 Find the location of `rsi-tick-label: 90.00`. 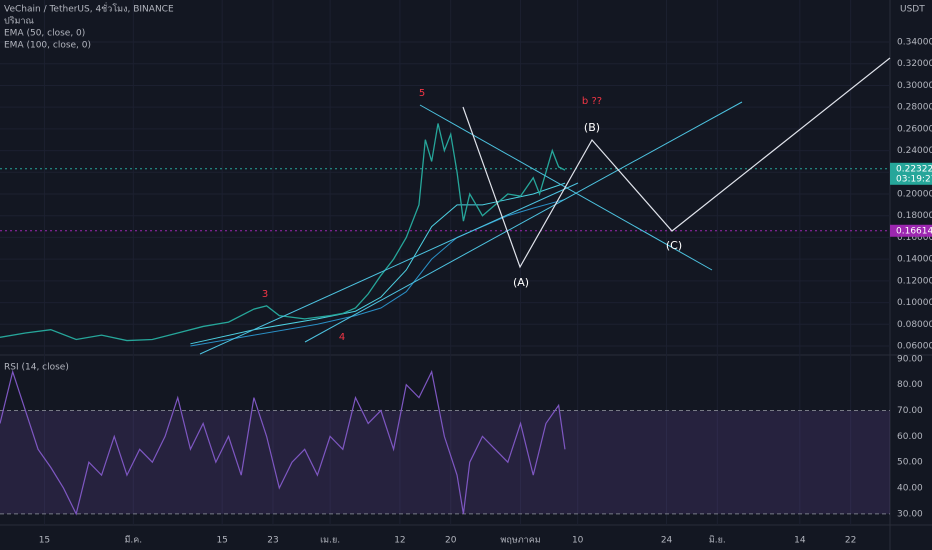

rsi-tick-label: 90.00 is located at coordinates (910, 359).